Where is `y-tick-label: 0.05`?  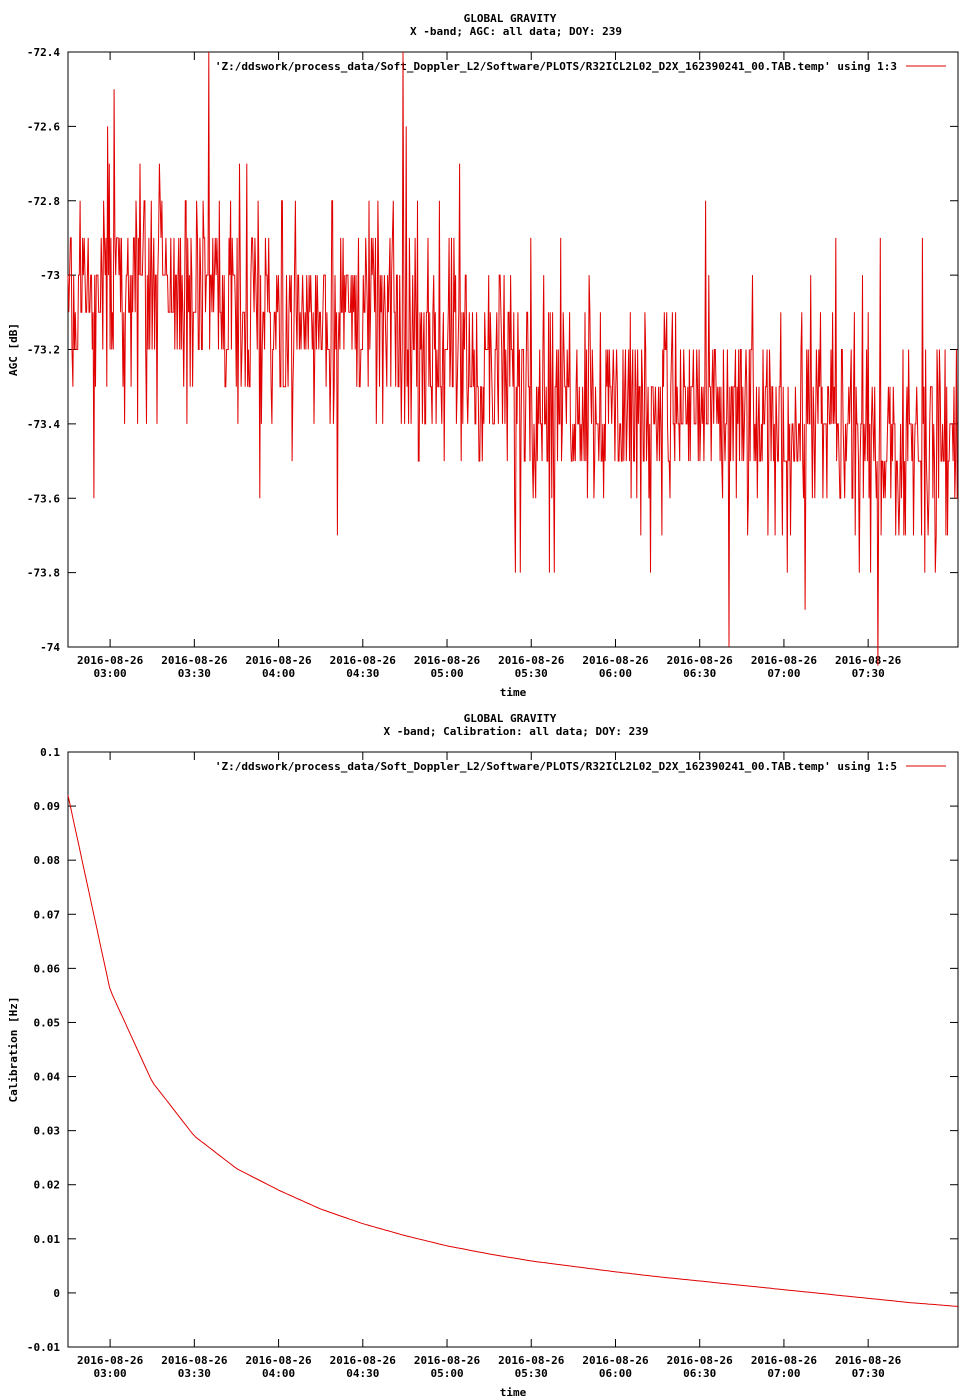
y-tick-label: 0.05 is located at coordinates (47, 1022).